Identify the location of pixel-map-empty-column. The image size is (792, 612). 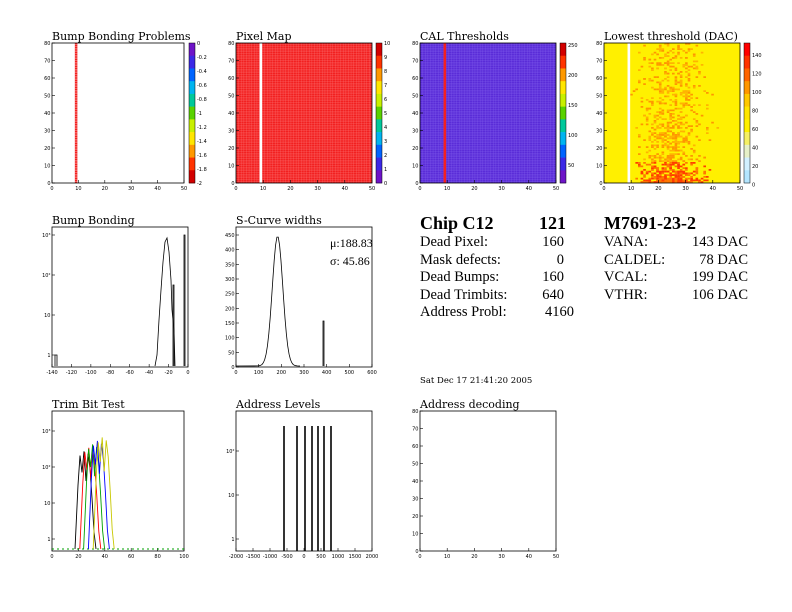
(261, 113).